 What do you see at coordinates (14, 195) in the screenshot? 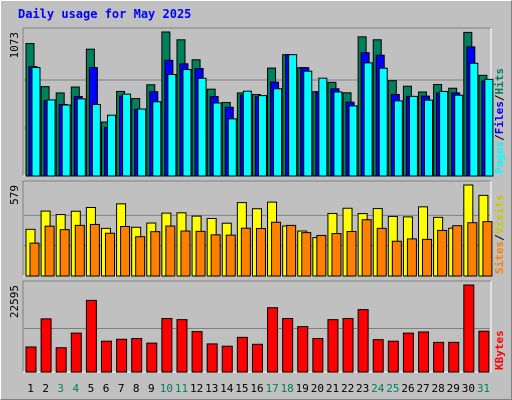
I see `y-max-label: 579` at bounding box center [14, 195].